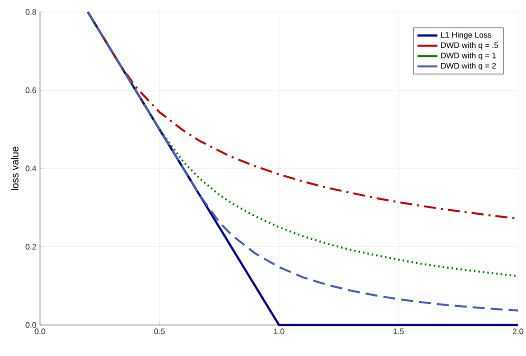  What do you see at coordinates (31, 325) in the screenshot?
I see `y-tick-label: 0.0` at bounding box center [31, 325].